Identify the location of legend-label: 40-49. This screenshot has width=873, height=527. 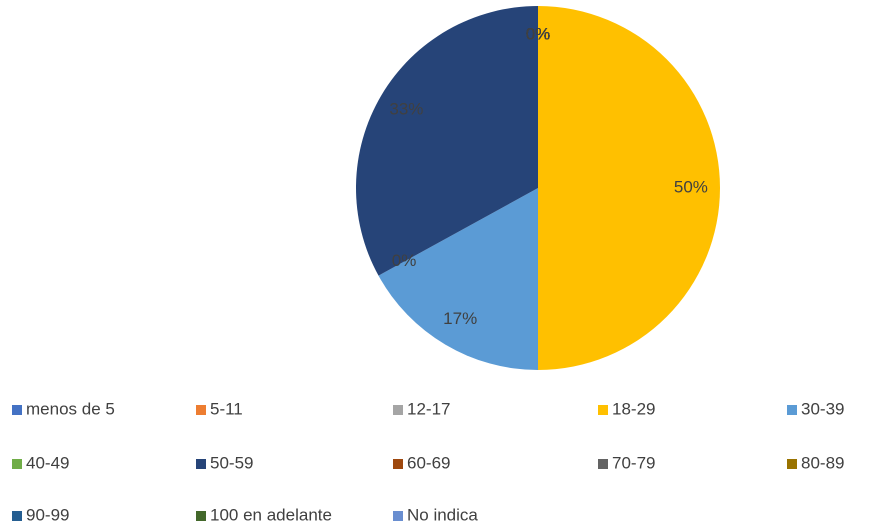
(47, 462).